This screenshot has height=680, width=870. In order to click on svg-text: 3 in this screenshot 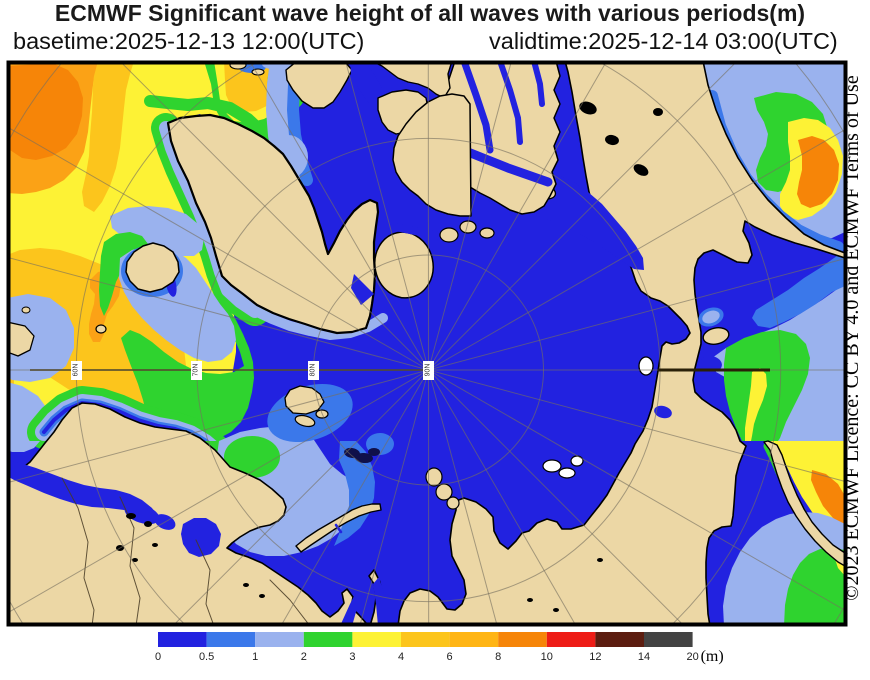, I will do `click(352, 657)`.